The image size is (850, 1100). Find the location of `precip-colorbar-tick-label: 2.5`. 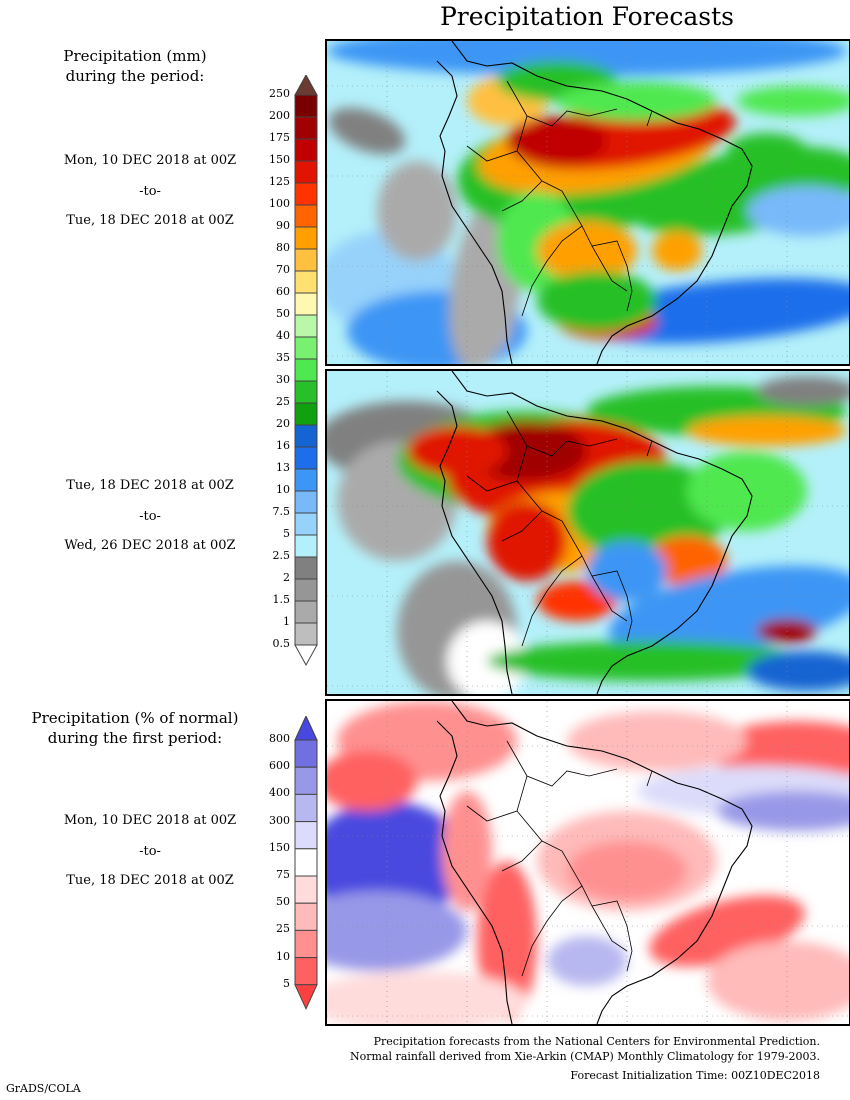

precip-colorbar-tick-label: 2.5 is located at coordinates (281, 555).